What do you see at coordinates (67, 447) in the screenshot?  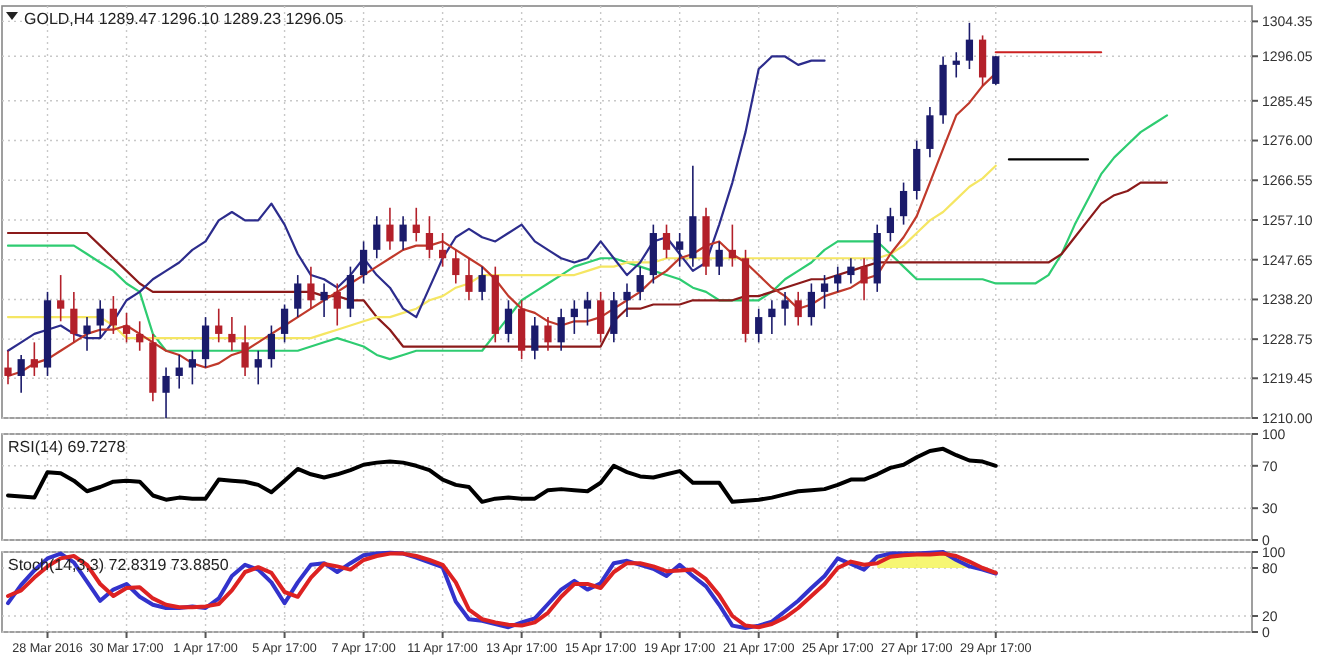 I see `chart-title: RSI(14) 69.7278` at bounding box center [67, 447].